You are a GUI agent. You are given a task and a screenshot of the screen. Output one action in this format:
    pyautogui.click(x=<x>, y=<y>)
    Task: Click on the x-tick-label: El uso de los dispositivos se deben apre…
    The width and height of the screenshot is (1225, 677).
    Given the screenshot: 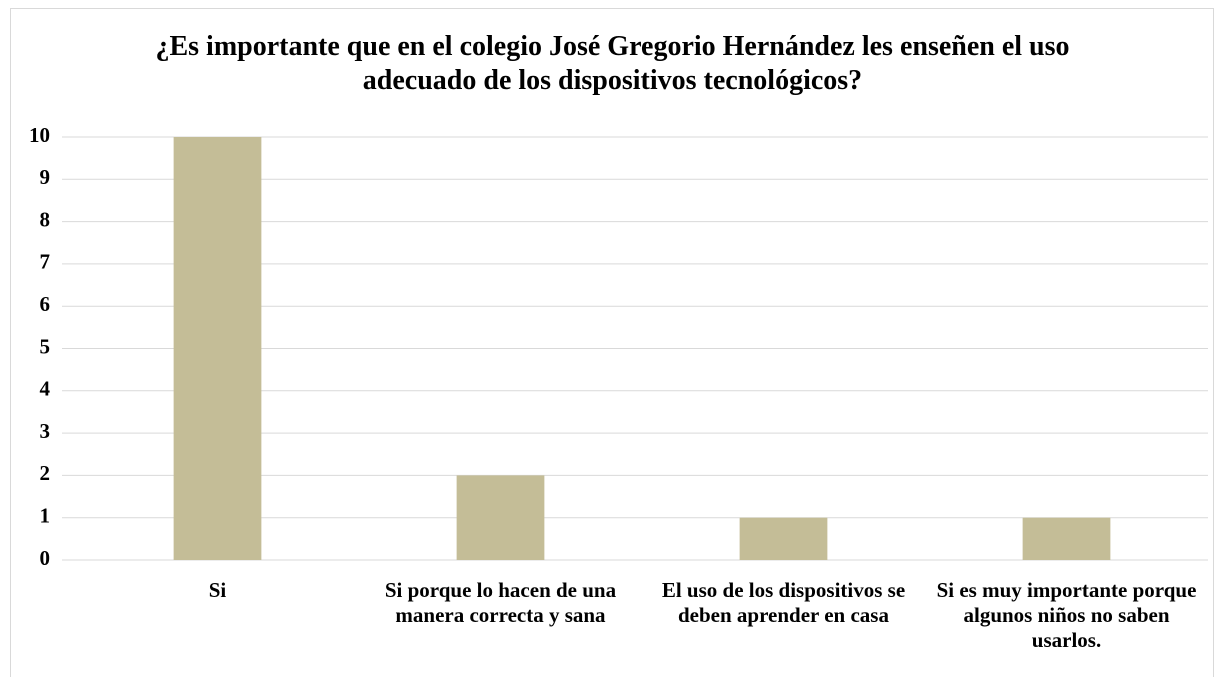 What is the action you would take?
    pyautogui.click(x=783, y=602)
    